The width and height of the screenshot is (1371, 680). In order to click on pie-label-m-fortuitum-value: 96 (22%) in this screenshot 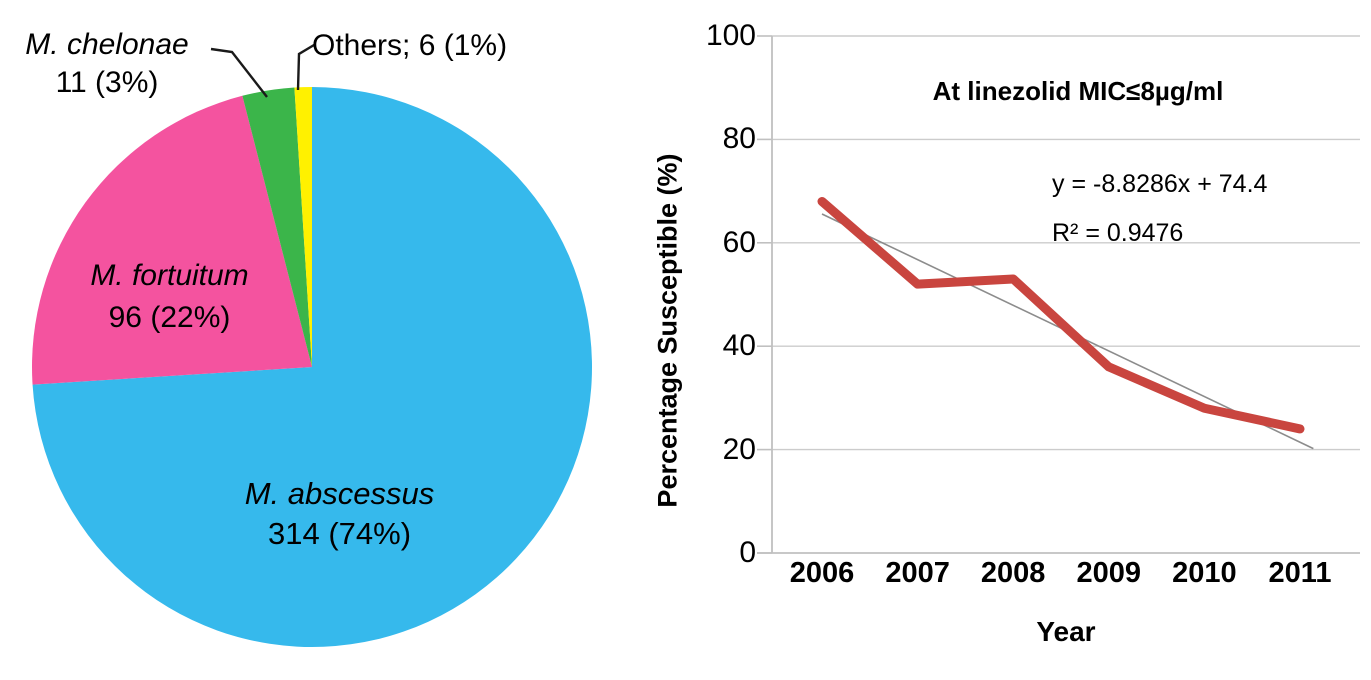, I will do `click(169, 317)`.